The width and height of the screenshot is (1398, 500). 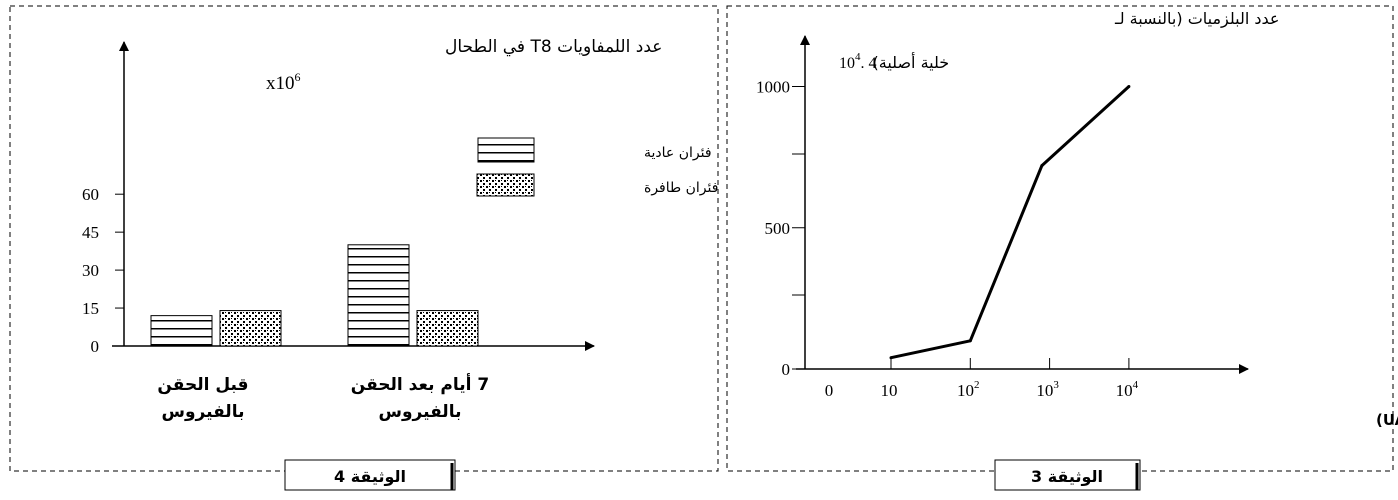 I want to click on x-ticks: 0 10 10² 10³ 10⁴, so click(x=982, y=379).